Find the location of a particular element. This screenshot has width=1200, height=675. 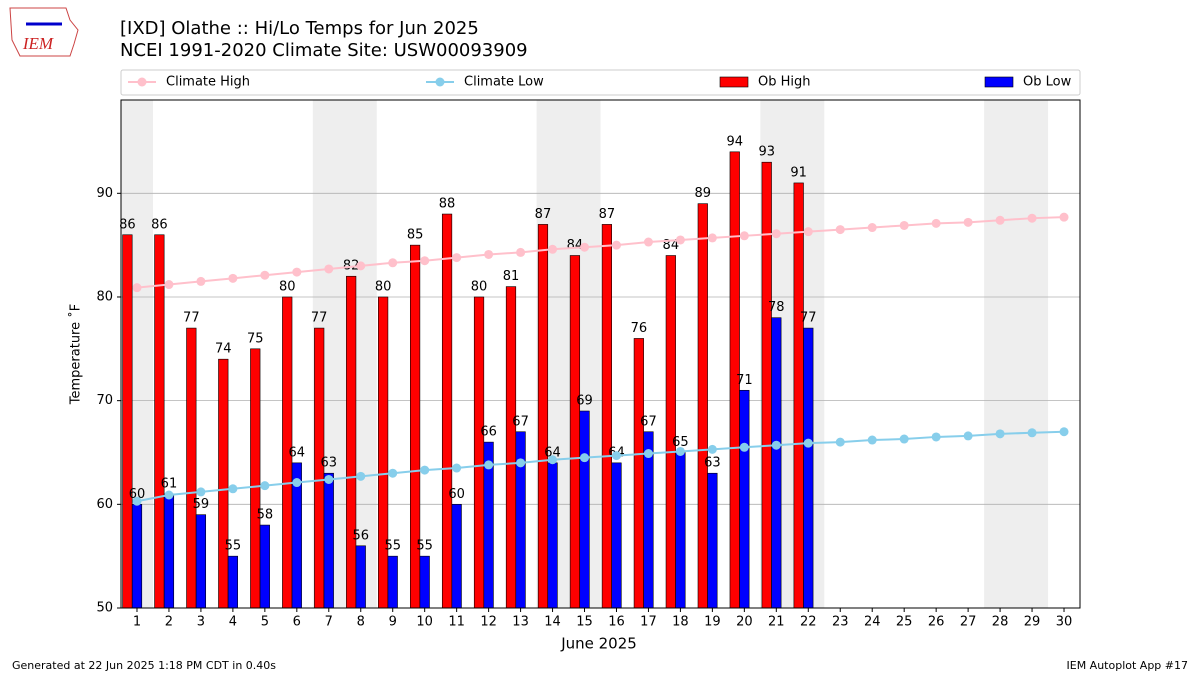

value-label: 85 is located at coordinates (415, 235).